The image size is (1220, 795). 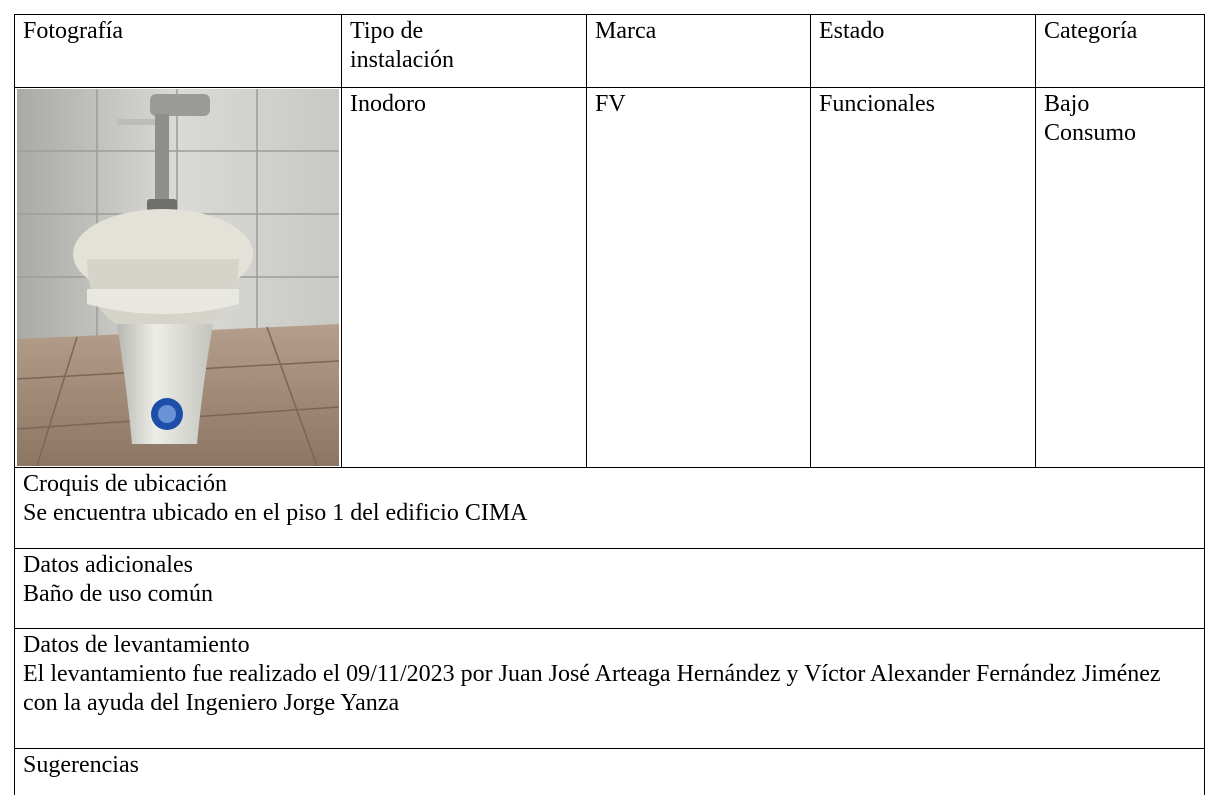 I want to click on cell-text: FV, so click(x=610, y=104).